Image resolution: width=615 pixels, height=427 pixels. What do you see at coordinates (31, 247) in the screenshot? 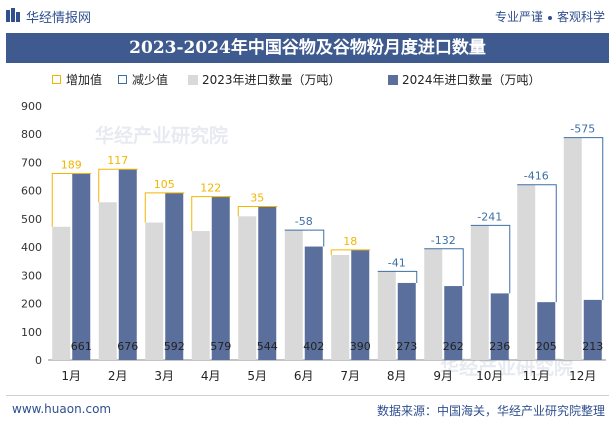
I see `y-tick-label: 400` at bounding box center [31, 247].